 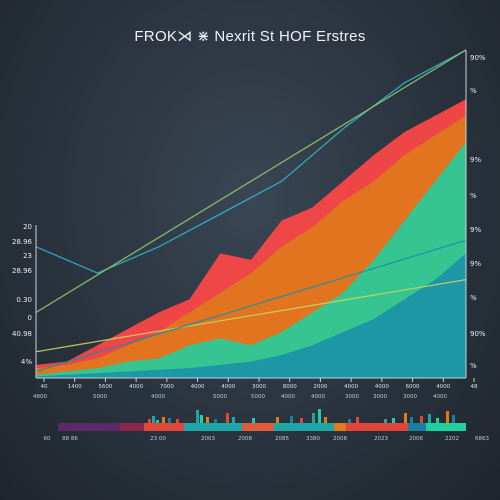 I want to click on x-tick-label: 2000, so click(x=320, y=387).